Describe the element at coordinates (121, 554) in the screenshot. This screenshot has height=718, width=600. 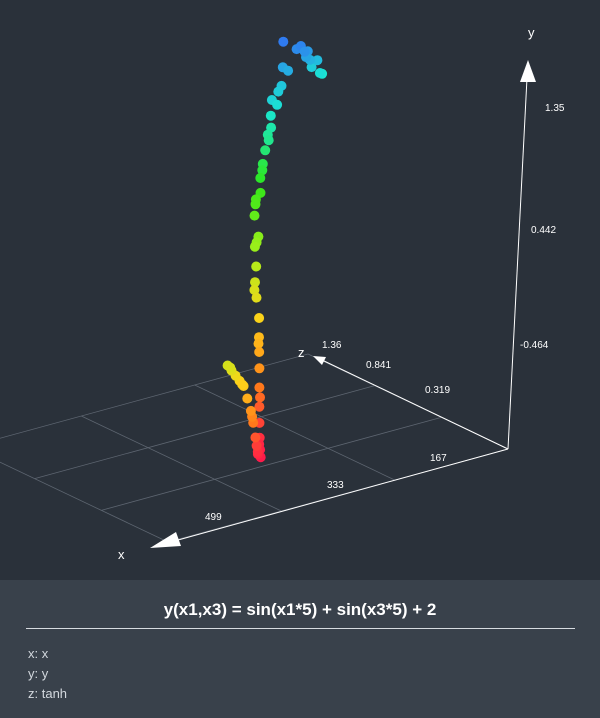
I see `x-axis-name: x` at that location.